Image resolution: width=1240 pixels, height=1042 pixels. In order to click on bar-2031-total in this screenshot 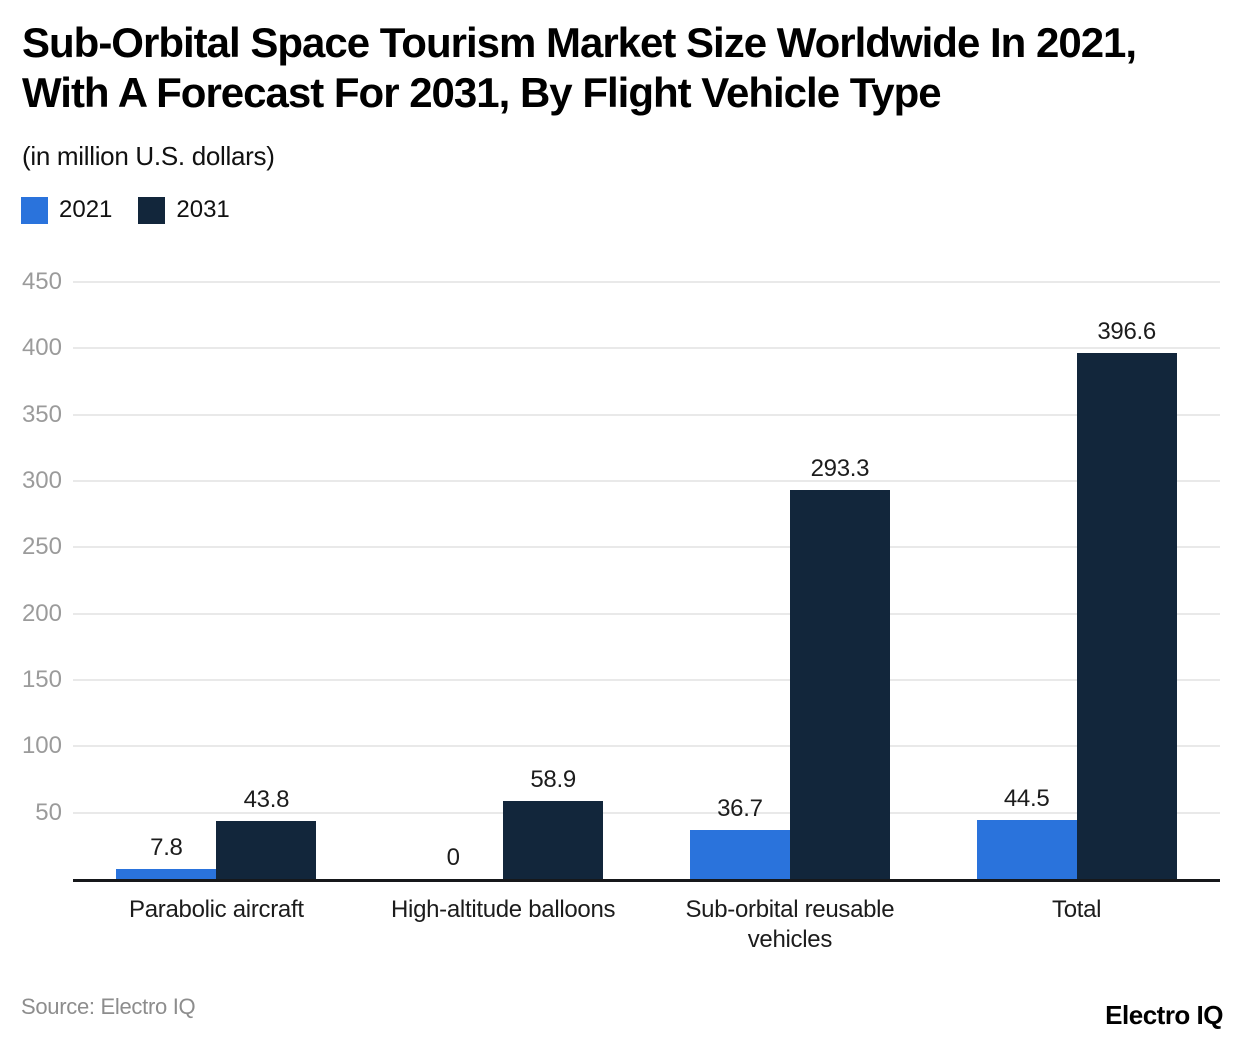, I will do `click(1126, 615)`.